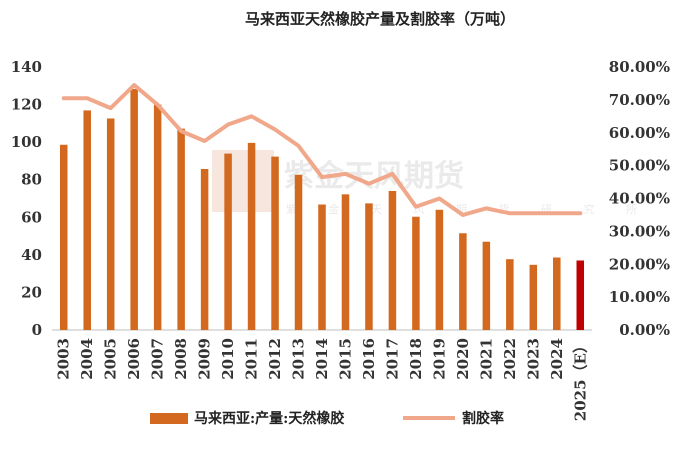  What do you see at coordinates (439, 359) in the screenshot?
I see `x-tick-label: 2019` at bounding box center [439, 359].